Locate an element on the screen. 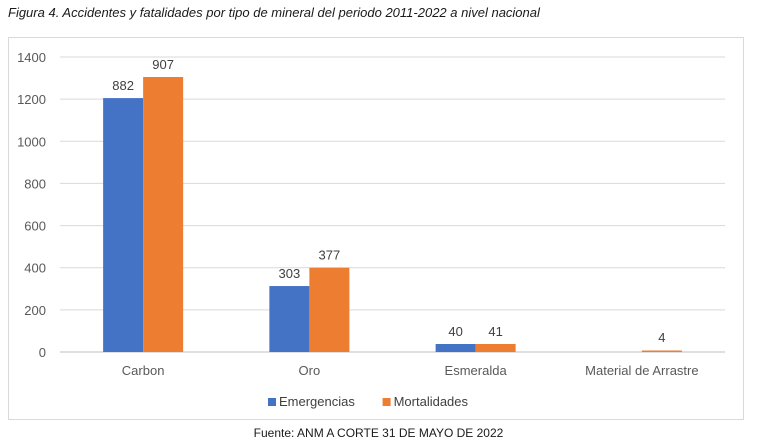  y-tick-label: 800 is located at coordinates (35, 183).